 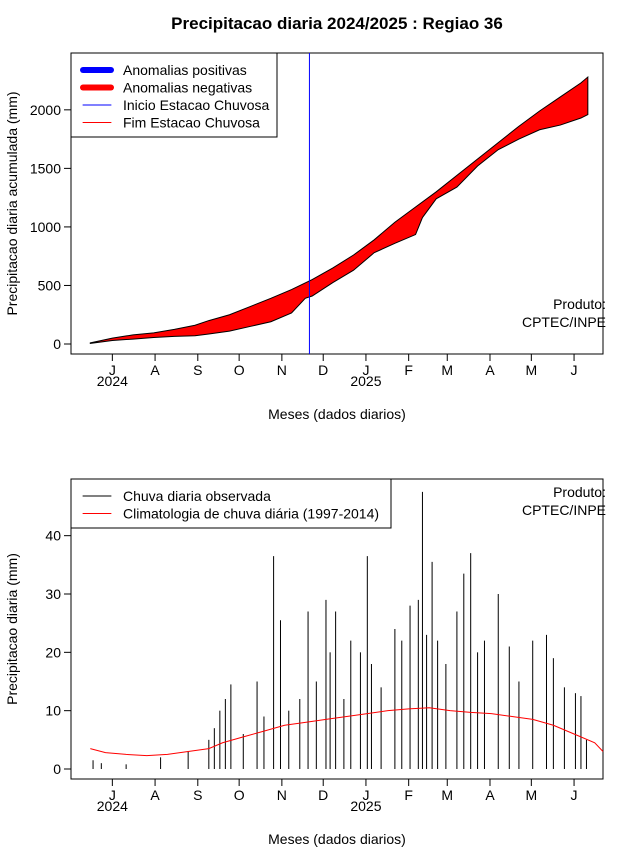 What do you see at coordinates (564, 510) in the screenshot?
I see `bottom-product-label-line2: CPTEC/INPE` at bounding box center [564, 510].